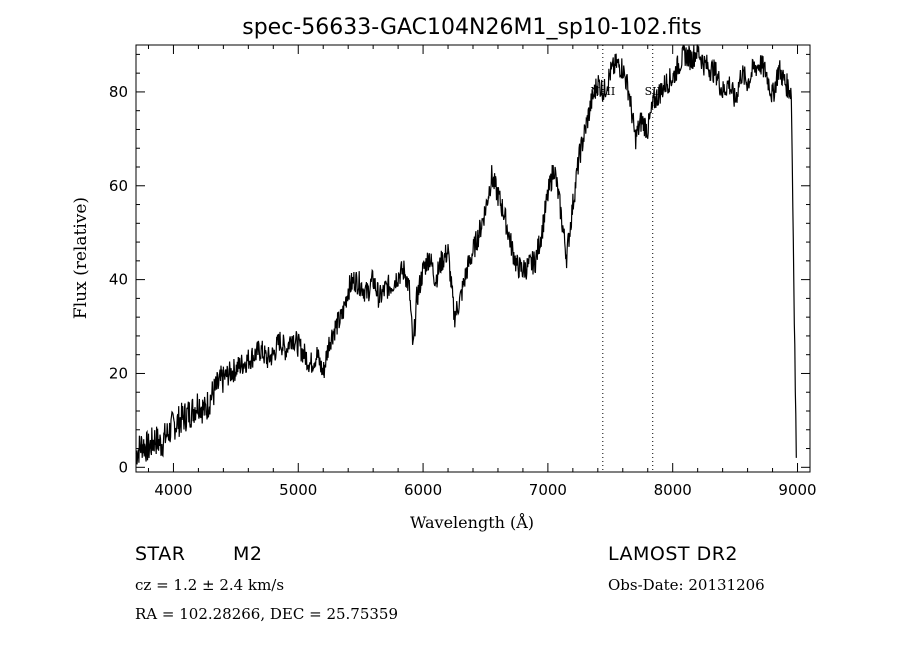 This screenshot has height=650, width=900. Describe the element at coordinates (625, 258) in the screenshot. I see `reference-lines: NaII SII` at that location.